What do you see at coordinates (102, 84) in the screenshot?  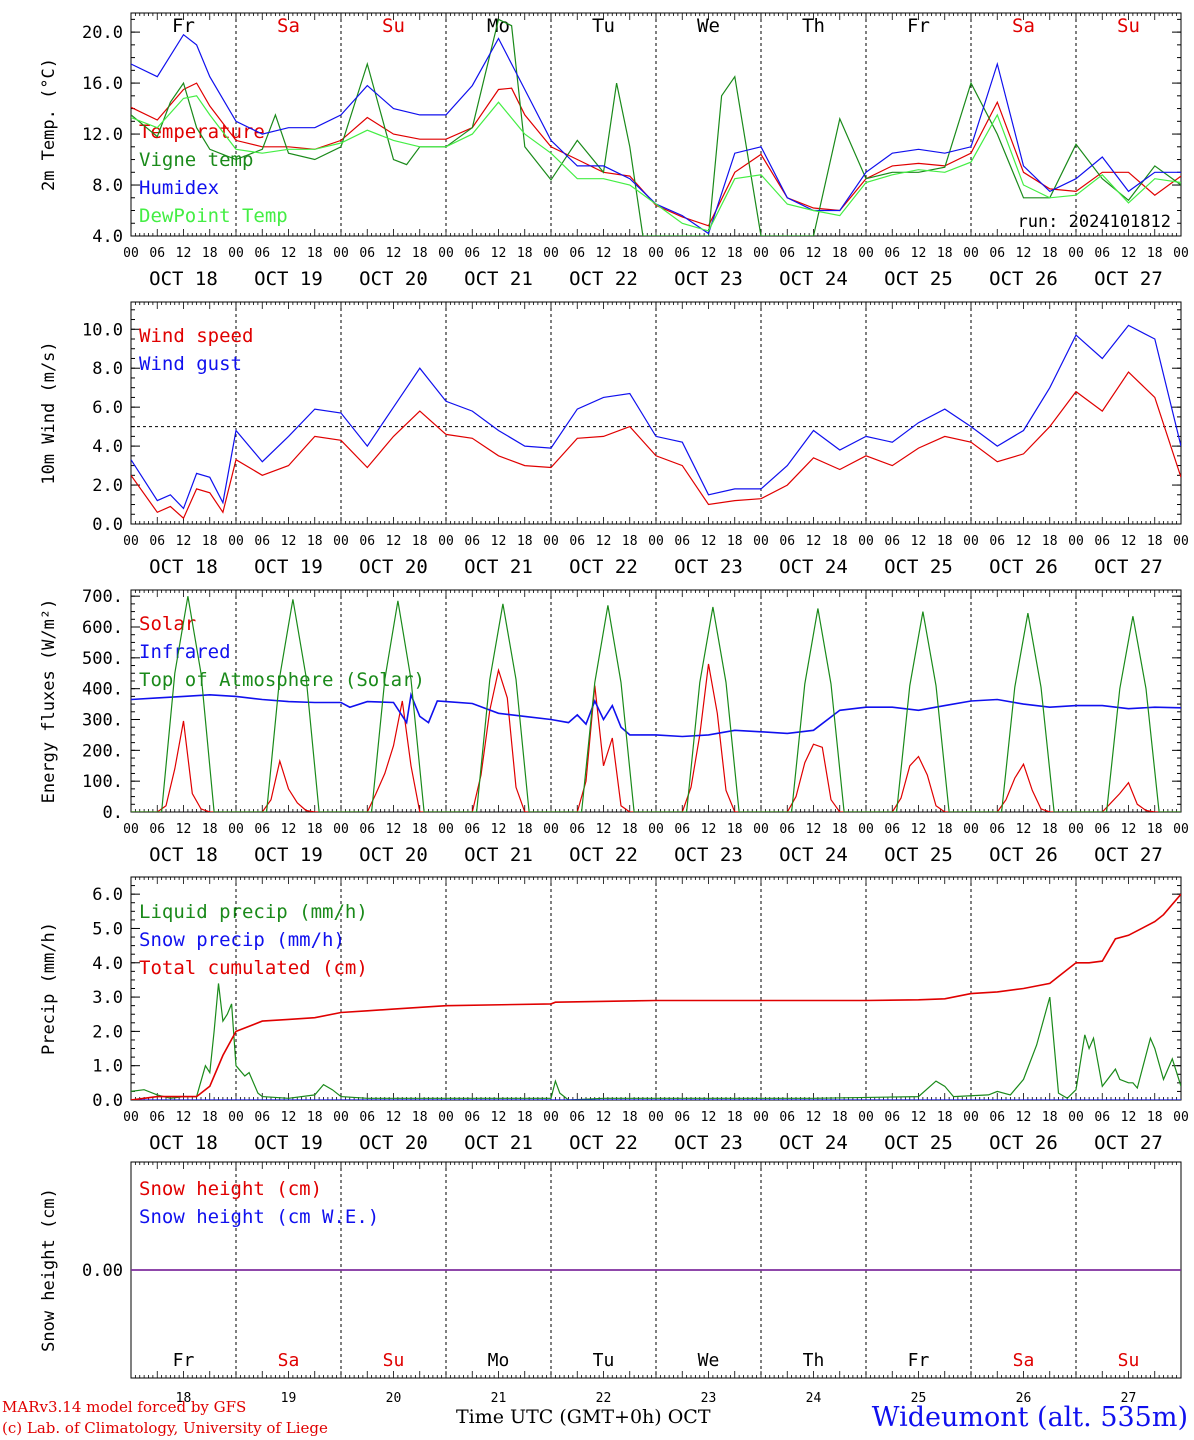 I see `y-tick-label: 16.0` at bounding box center [102, 84].